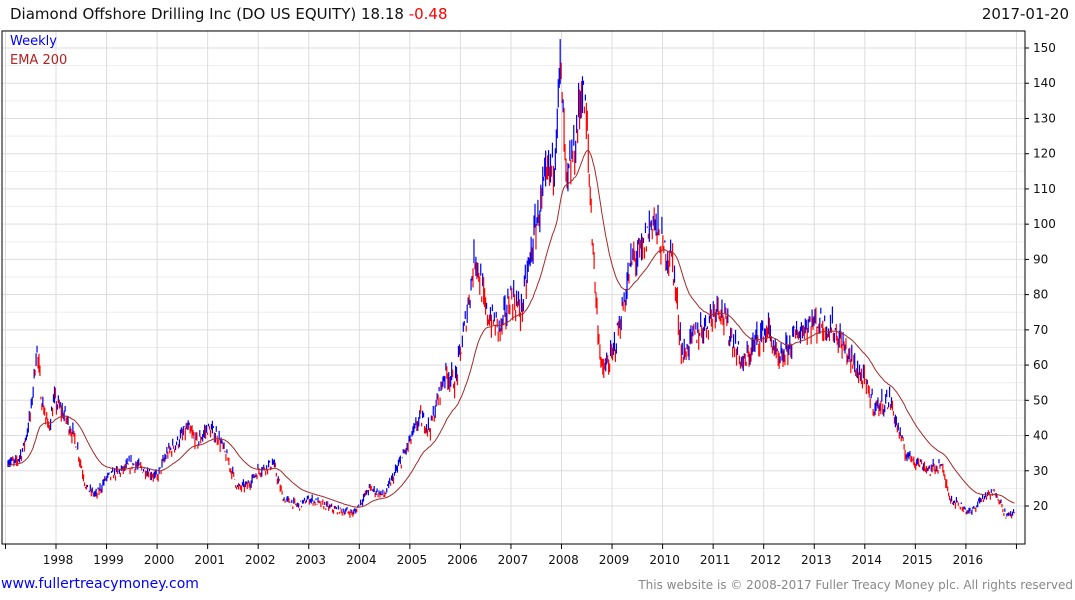  Describe the element at coordinates (260, 560) in the screenshot. I see `x-tick-label: 2002` at that location.